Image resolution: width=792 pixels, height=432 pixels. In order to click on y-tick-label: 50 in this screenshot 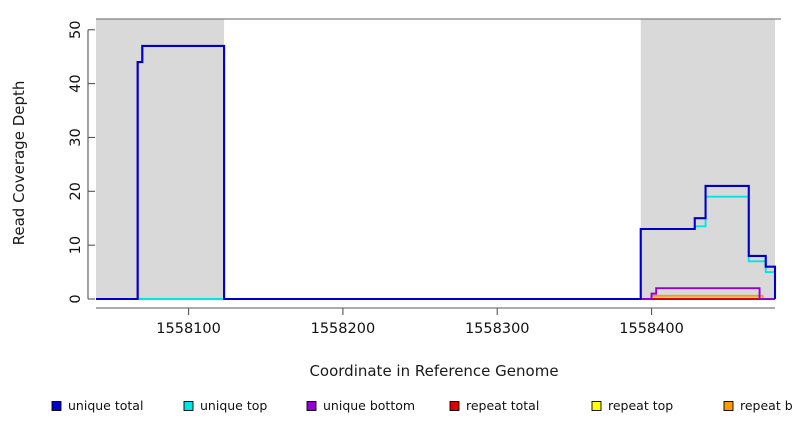, I will do `click(76, 30)`.